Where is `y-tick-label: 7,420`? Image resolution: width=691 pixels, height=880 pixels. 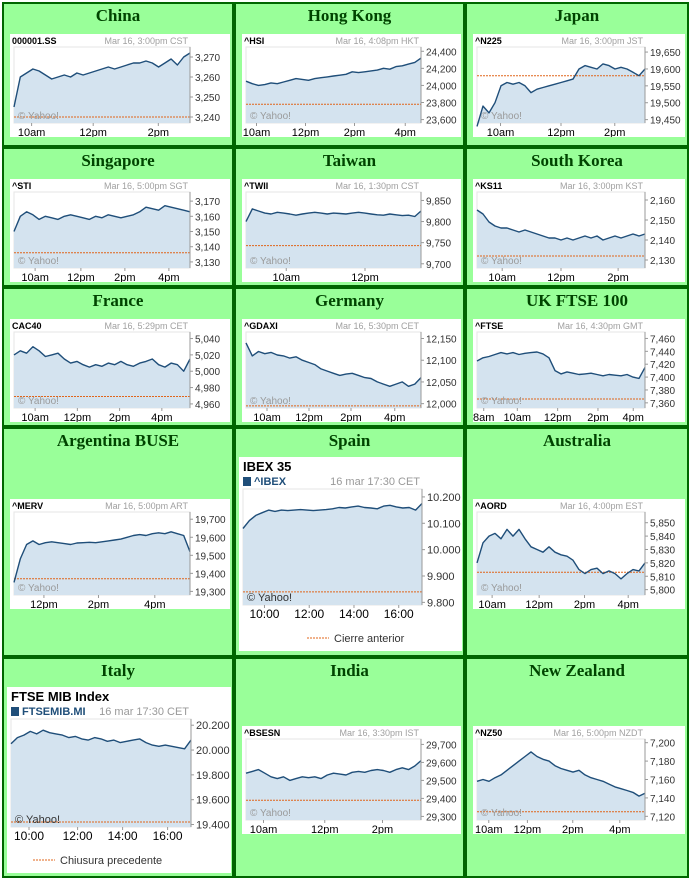 y-tick-label: 7,420 is located at coordinates (662, 365).